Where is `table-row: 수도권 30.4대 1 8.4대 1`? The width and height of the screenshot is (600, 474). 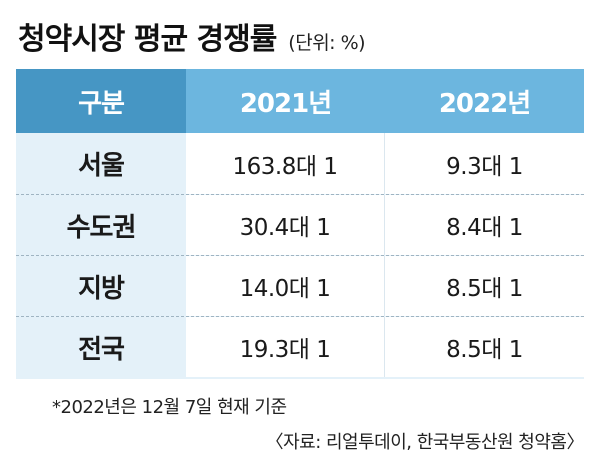 table-row: 수도권 30.4대 1 8.4대 1 is located at coordinates (300, 224).